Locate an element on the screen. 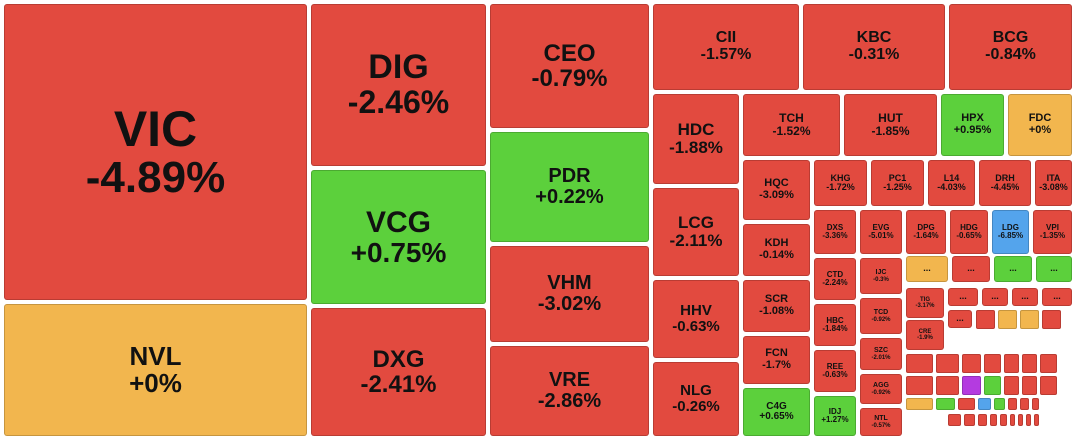 The image size is (1082, 446). tile-change: -2.46% is located at coordinates (398, 102).